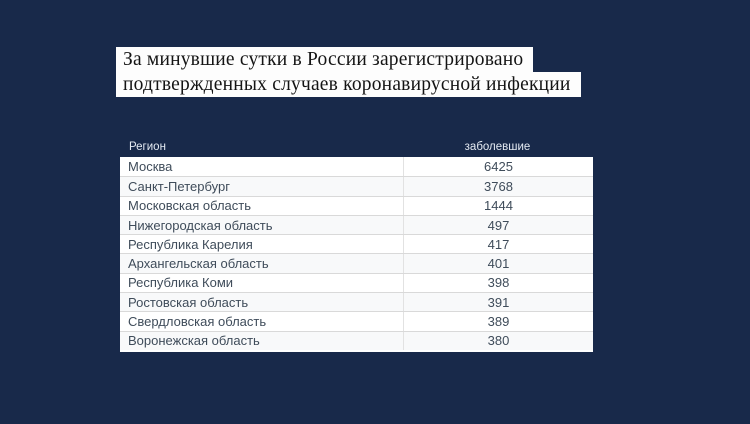 The image size is (750, 424). What do you see at coordinates (197, 322) in the screenshot?
I see `region-cell: Свердловская область` at bounding box center [197, 322].